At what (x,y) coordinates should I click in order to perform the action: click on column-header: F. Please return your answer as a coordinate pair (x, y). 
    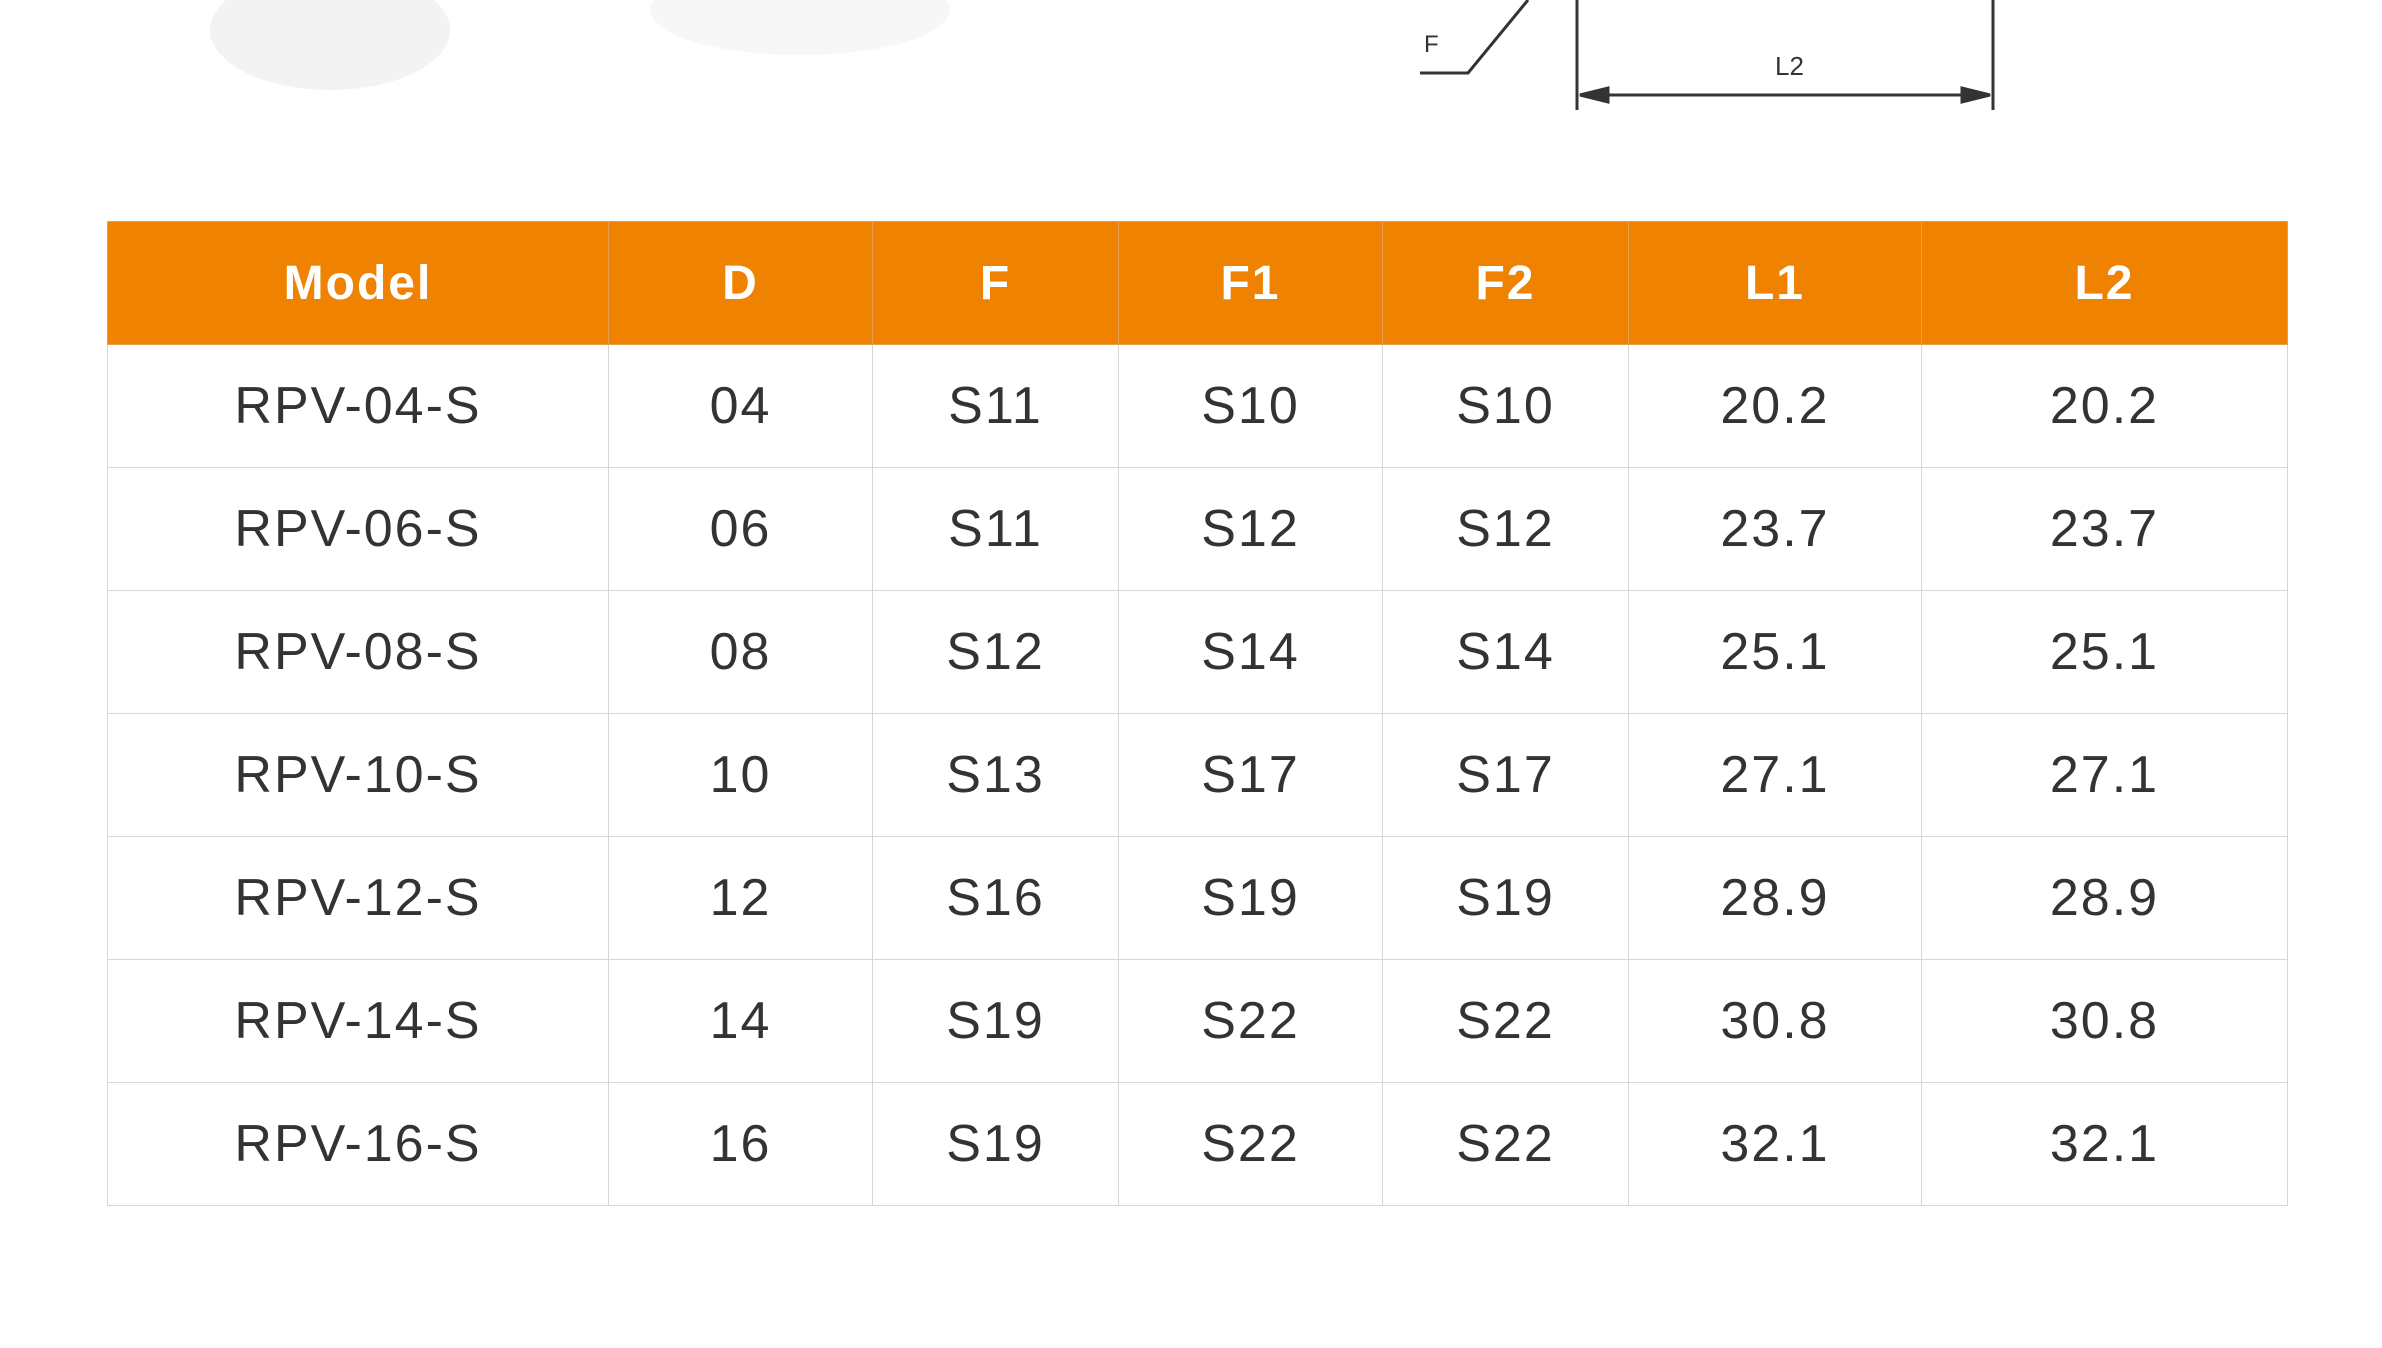
    Looking at the image, I should click on (995, 283).